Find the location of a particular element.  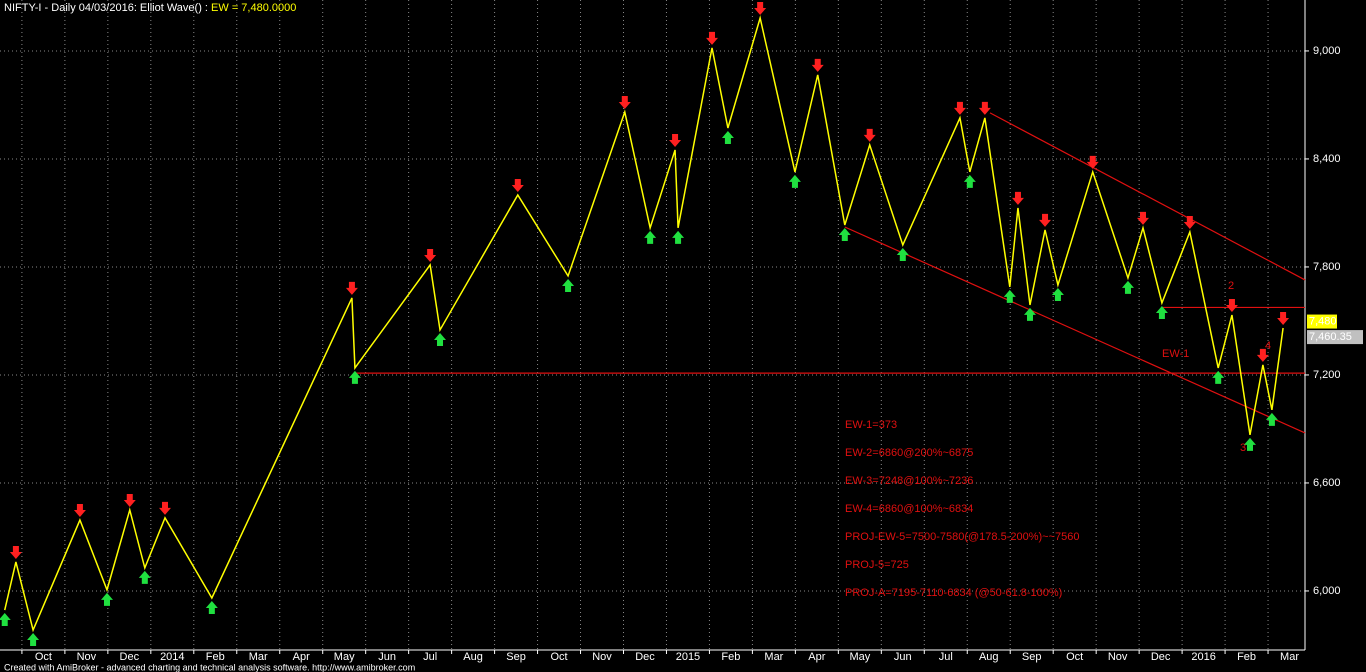

wave-label: EW-1 is located at coordinates (1175, 354).